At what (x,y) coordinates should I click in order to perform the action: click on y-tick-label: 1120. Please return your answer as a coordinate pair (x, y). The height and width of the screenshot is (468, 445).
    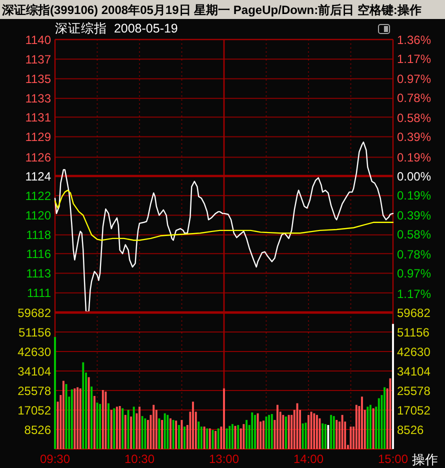
    Looking at the image, I should click on (38, 215).